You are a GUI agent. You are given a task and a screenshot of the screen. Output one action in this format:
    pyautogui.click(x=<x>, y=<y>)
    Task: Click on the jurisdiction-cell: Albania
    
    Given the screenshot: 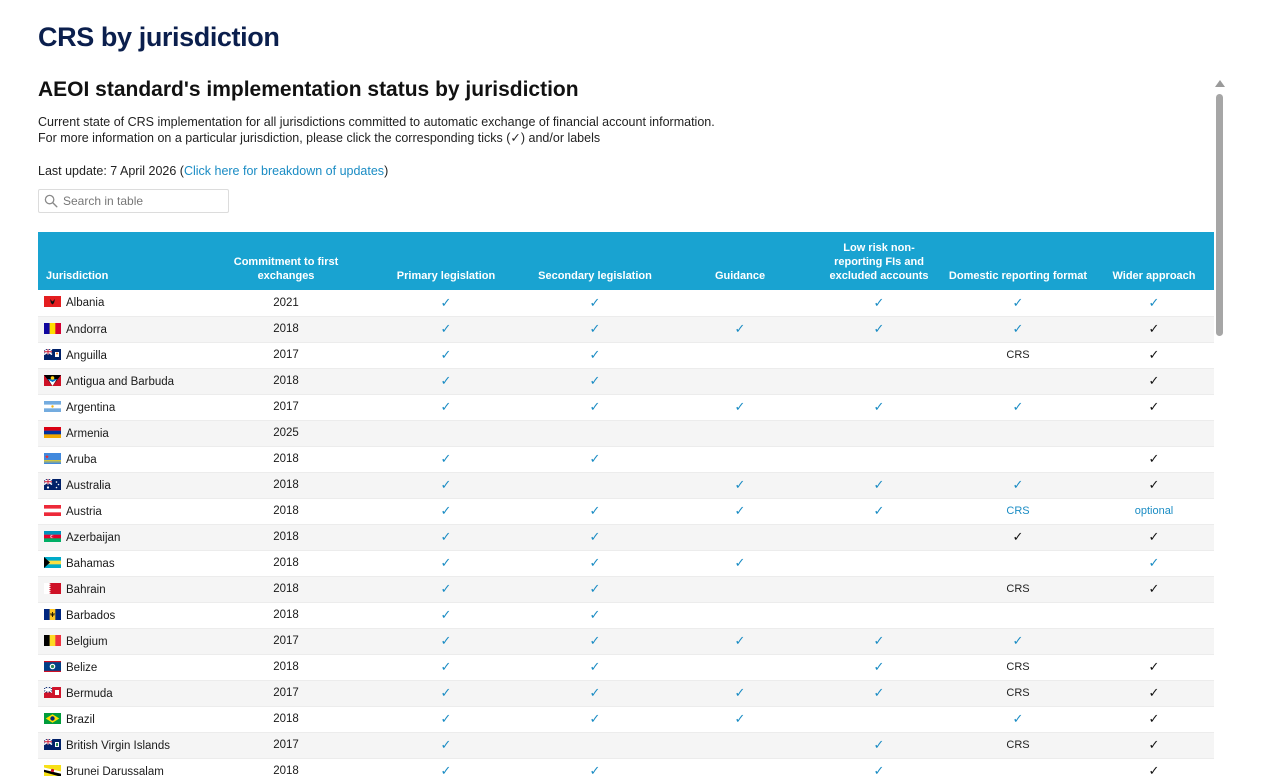 What is the action you would take?
    pyautogui.click(x=122, y=303)
    